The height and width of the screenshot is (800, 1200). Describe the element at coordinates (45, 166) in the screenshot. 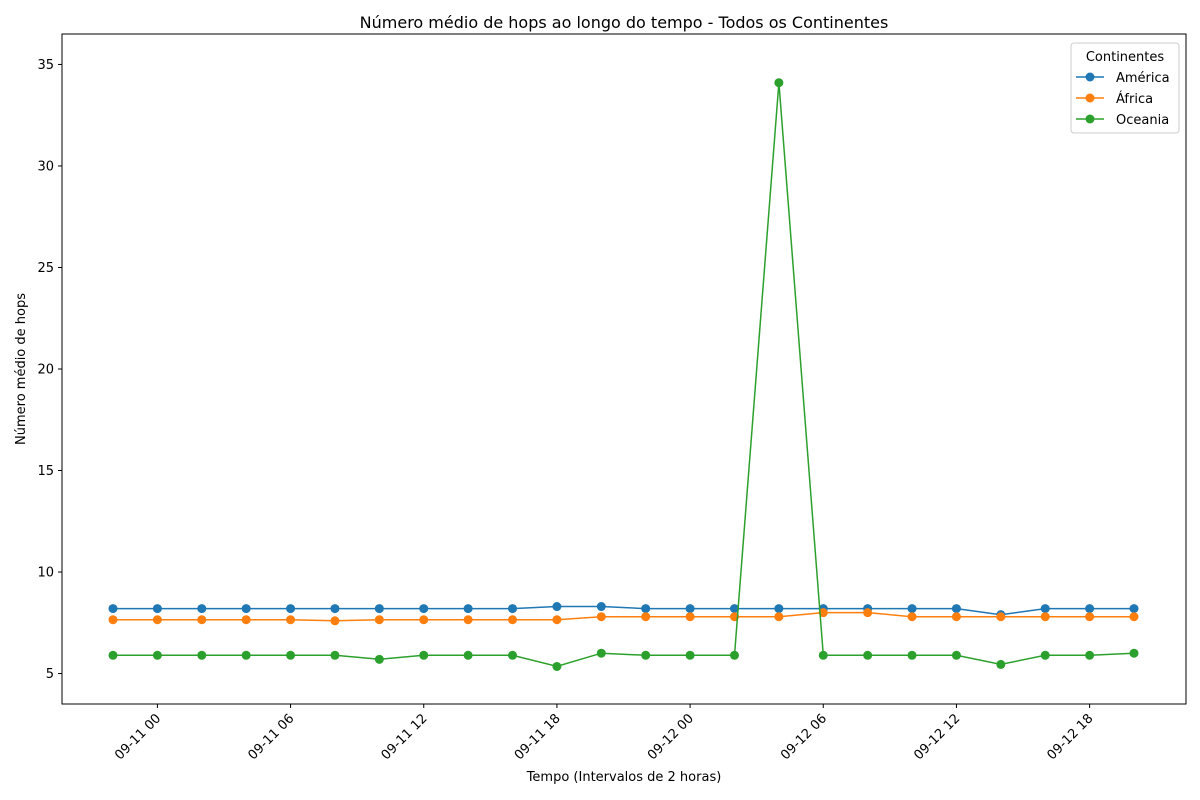

I see `y-tick-label: 30` at that location.